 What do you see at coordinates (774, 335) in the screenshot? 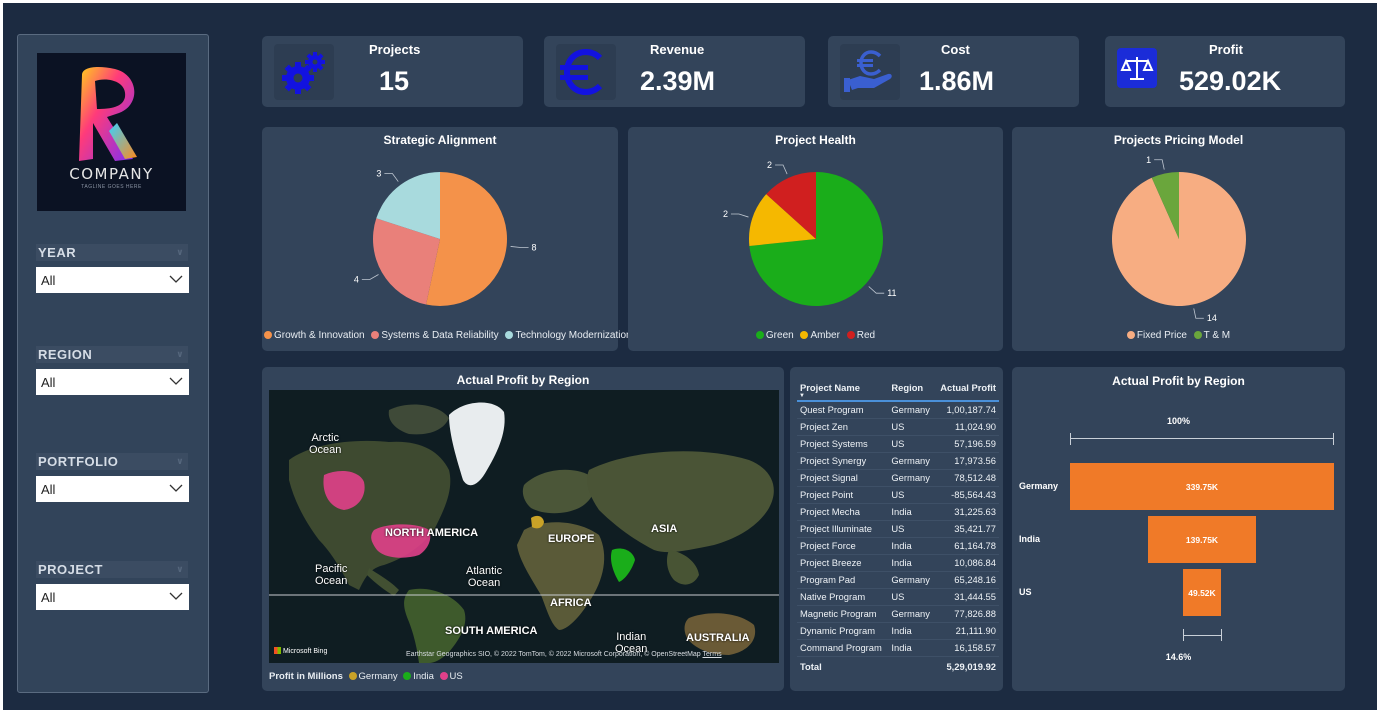
I see `legend-item: Green` at bounding box center [774, 335].